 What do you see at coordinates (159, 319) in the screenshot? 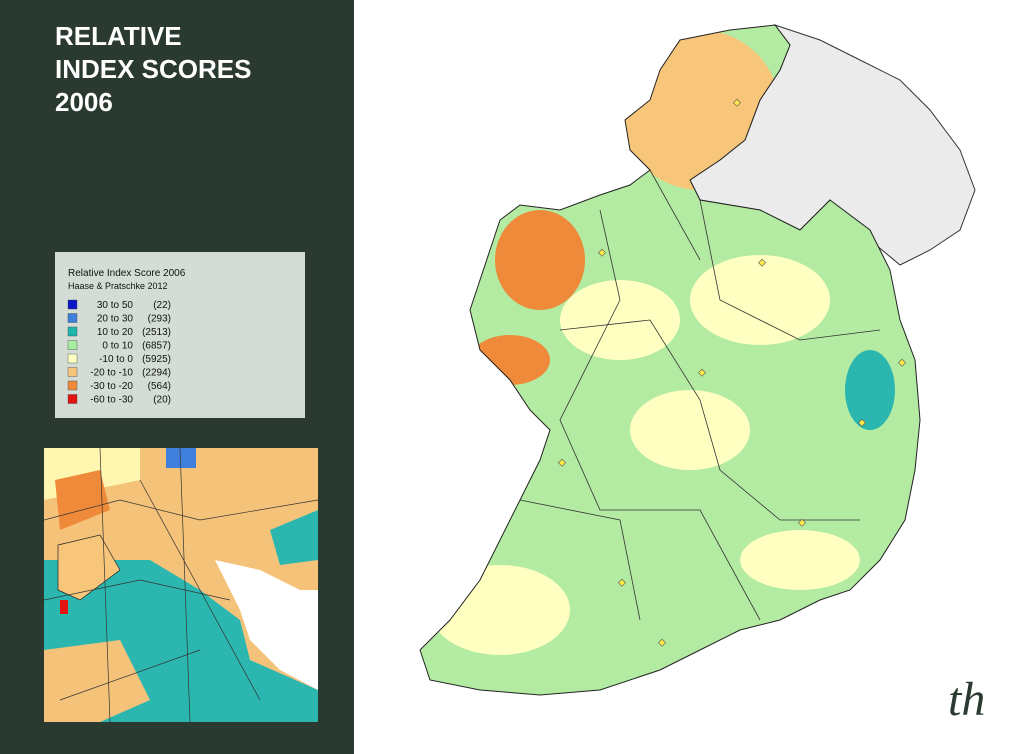
I see `legend-count: (293)` at bounding box center [159, 319].